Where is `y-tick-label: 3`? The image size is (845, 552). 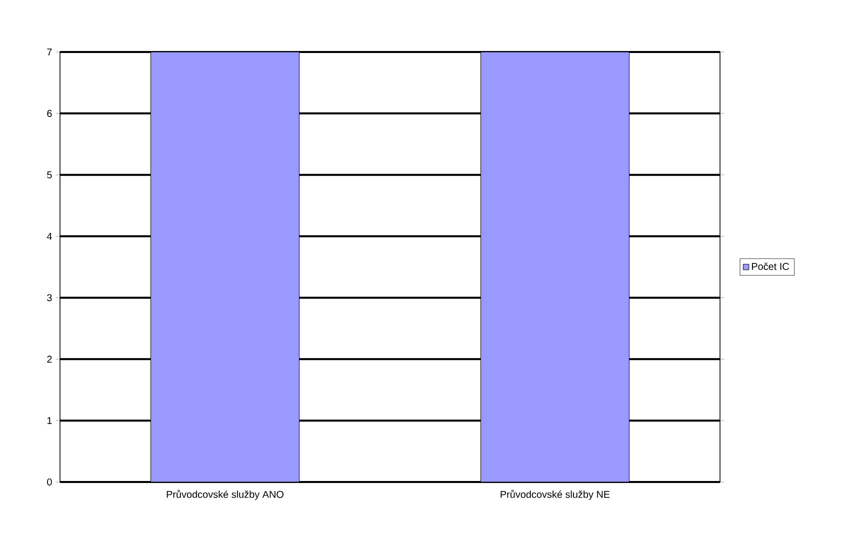 y-tick-label: 3 is located at coordinates (49, 298).